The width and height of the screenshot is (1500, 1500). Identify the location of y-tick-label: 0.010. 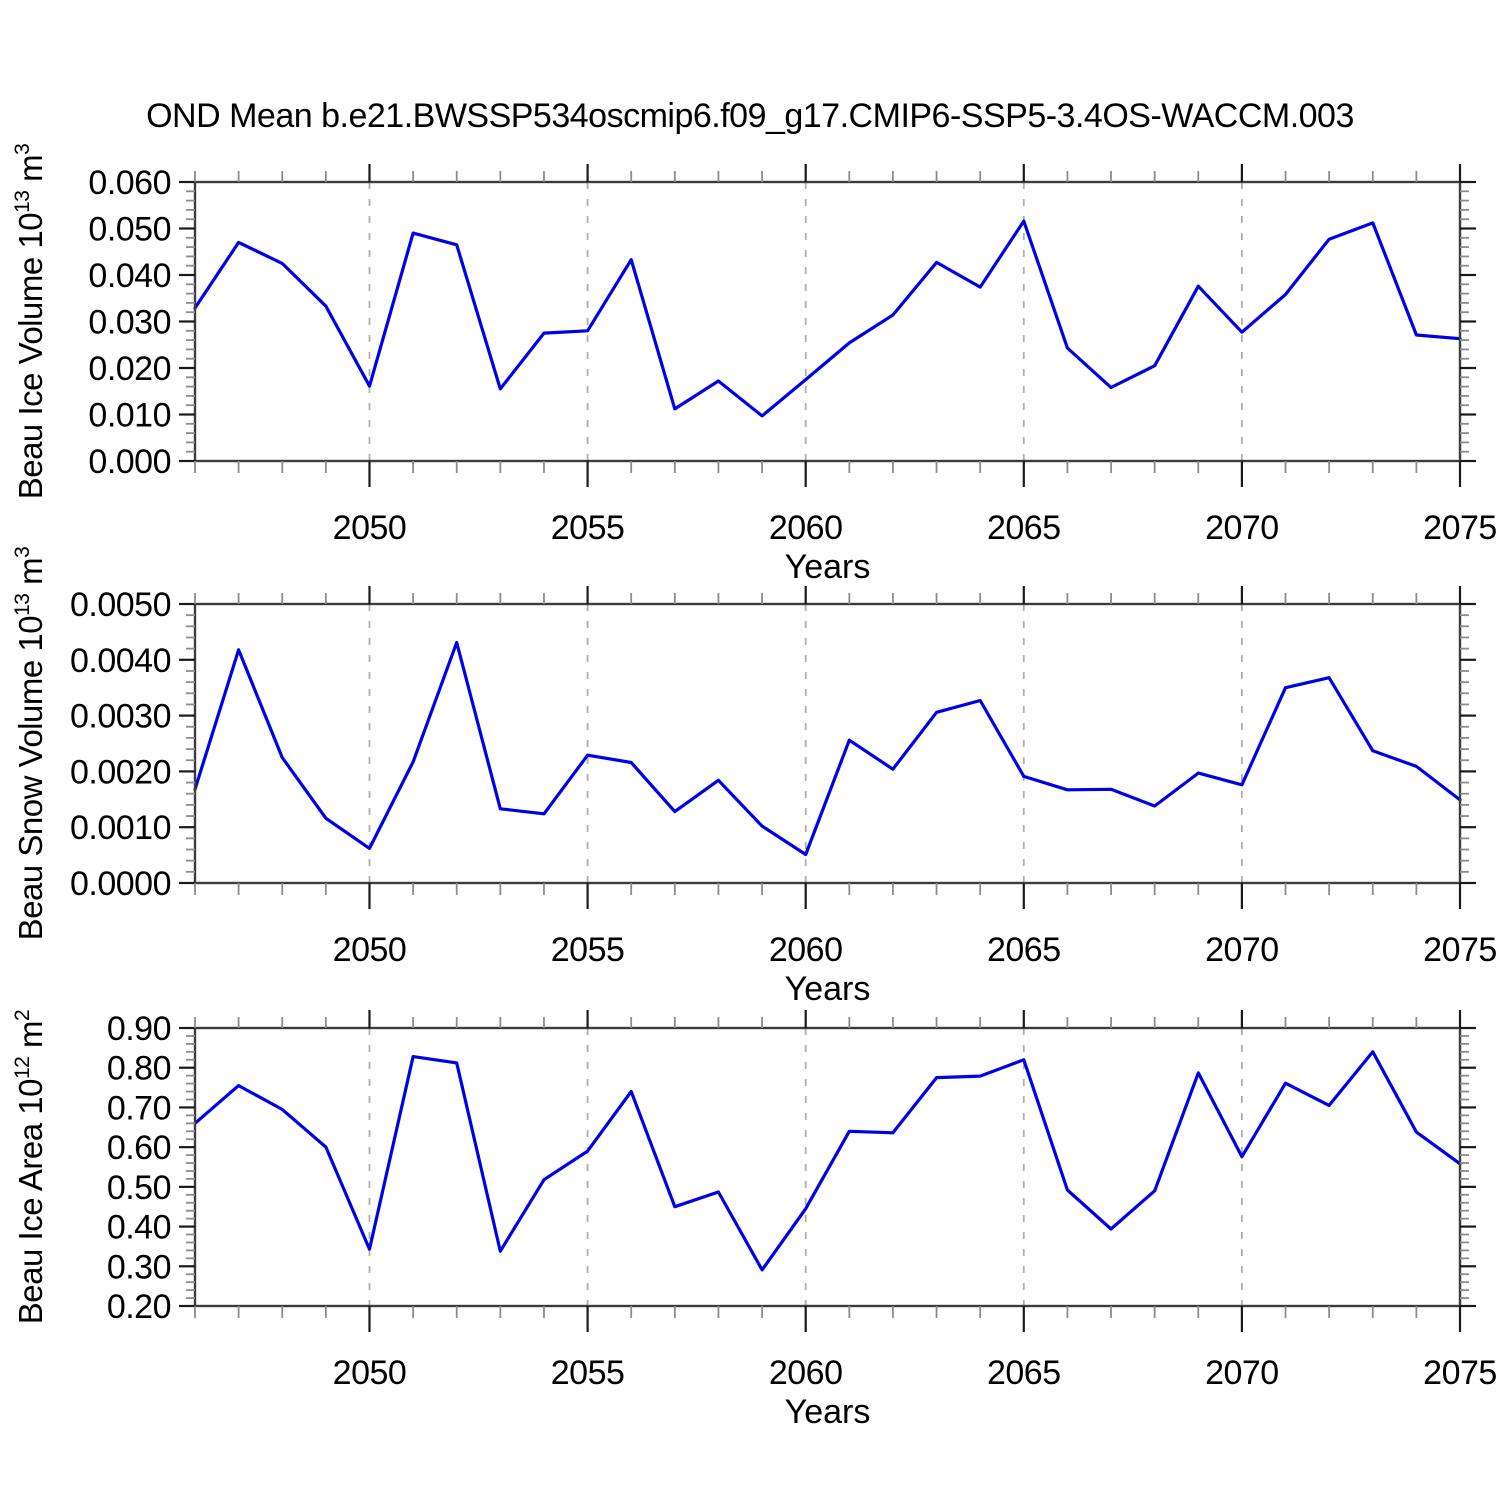
(129, 416).